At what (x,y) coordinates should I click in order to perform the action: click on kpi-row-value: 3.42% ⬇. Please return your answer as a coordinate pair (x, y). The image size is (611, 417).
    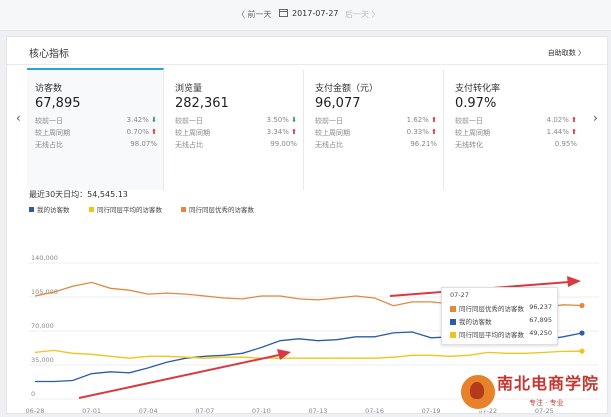
    Looking at the image, I should click on (141, 120).